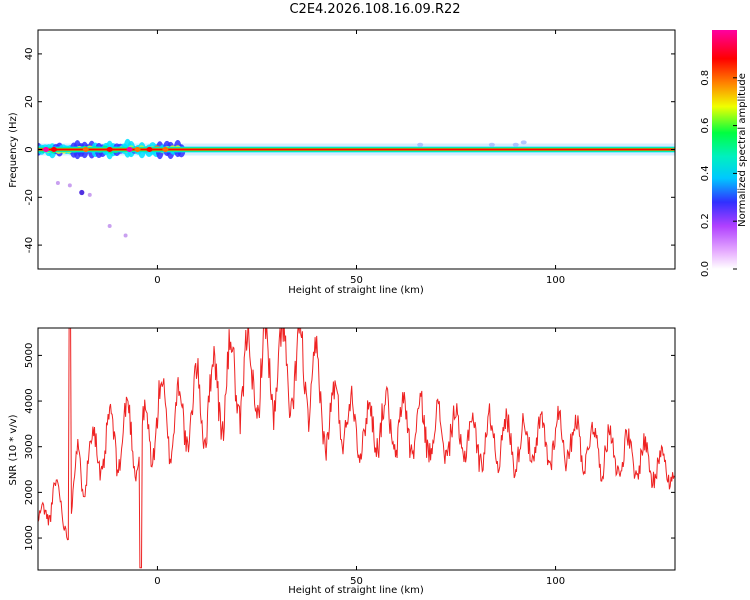 This screenshot has width=750, height=600. Describe the element at coordinates (705, 221) in the screenshot. I see `colorbar-tick-label: 0.2` at that location.